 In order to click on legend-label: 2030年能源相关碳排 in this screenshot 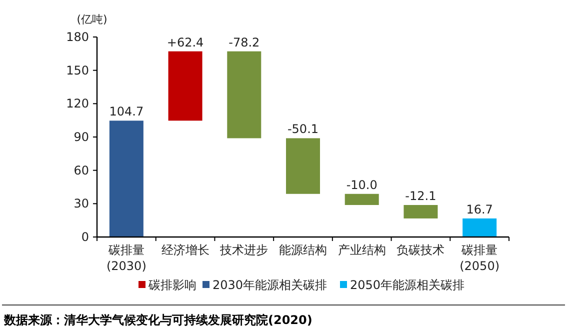, I will do `click(270, 285)`.